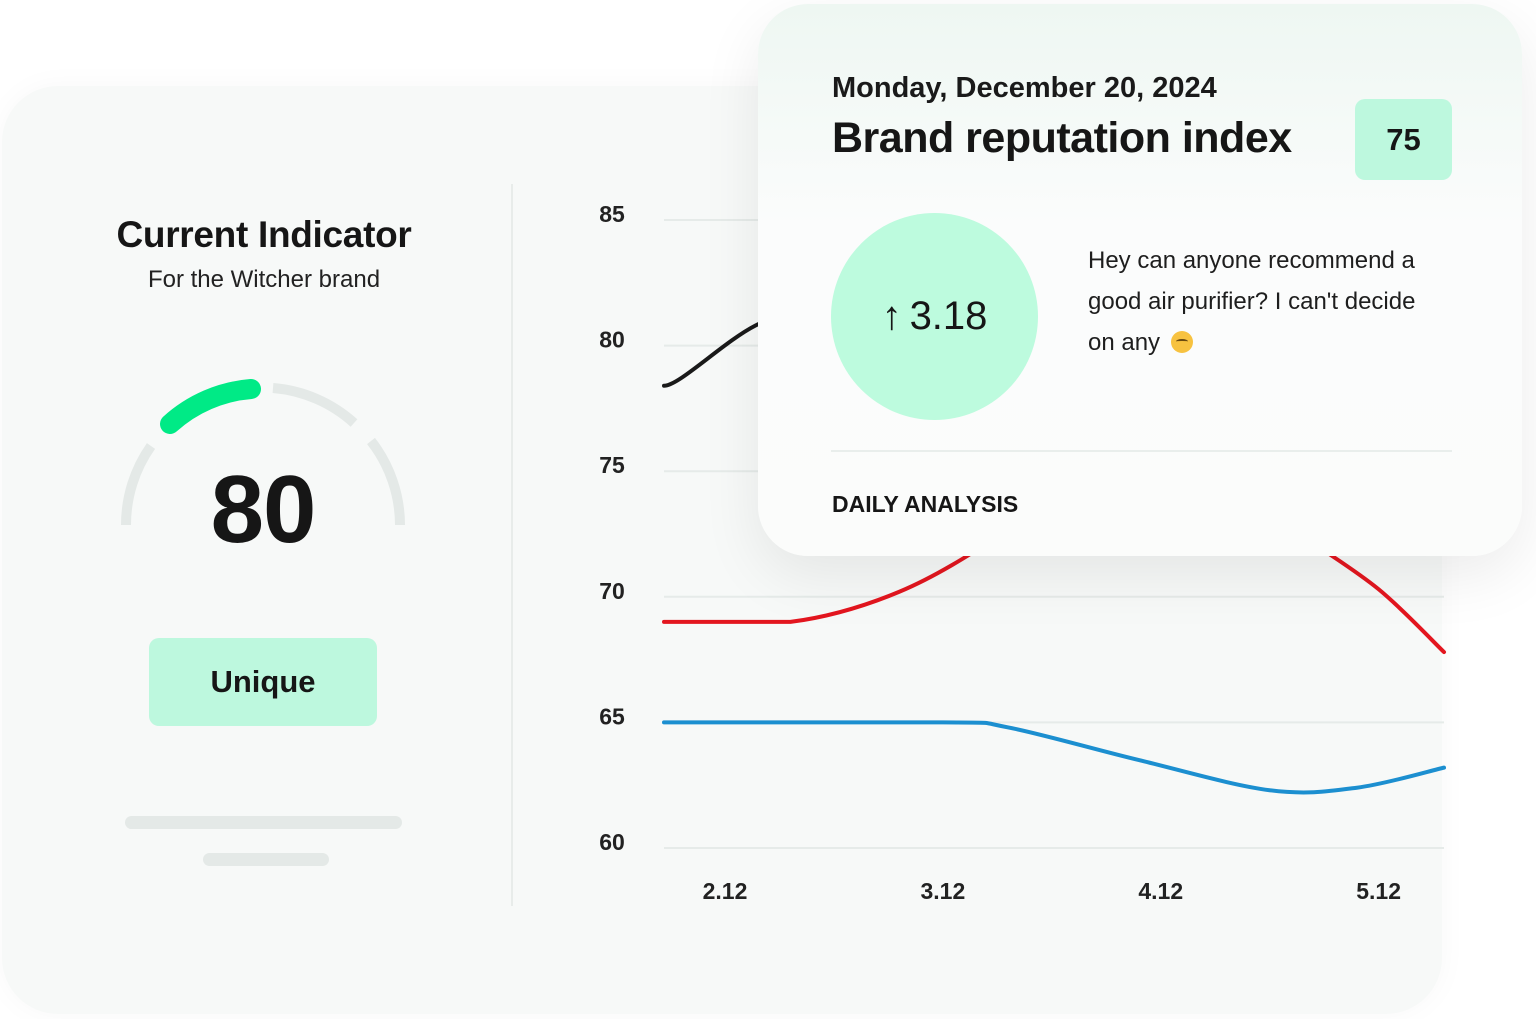 This screenshot has width=1536, height=1019. I want to click on gauge-track-top-right, so click(315, 405).